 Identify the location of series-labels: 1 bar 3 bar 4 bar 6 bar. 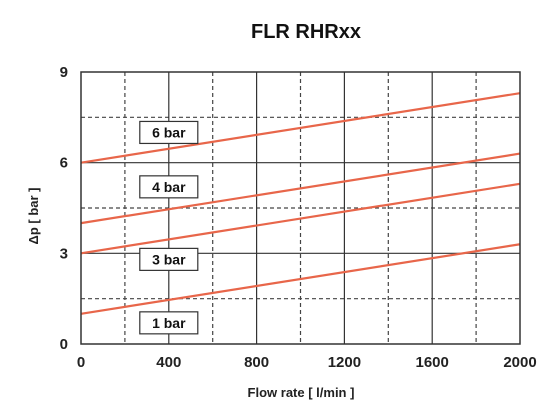
(169, 227).